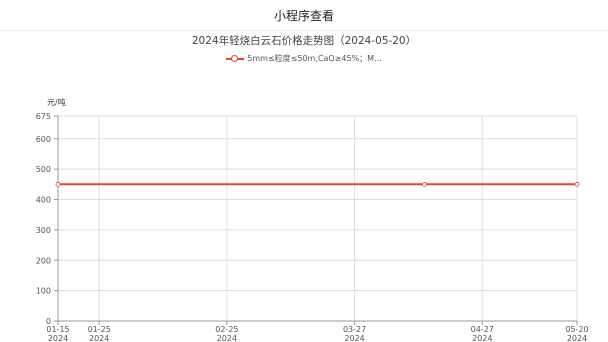 This screenshot has height=342, width=608. Describe the element at coordinates (43, 116) in the screenshot. I see `y-tick-label: 675` at that location.